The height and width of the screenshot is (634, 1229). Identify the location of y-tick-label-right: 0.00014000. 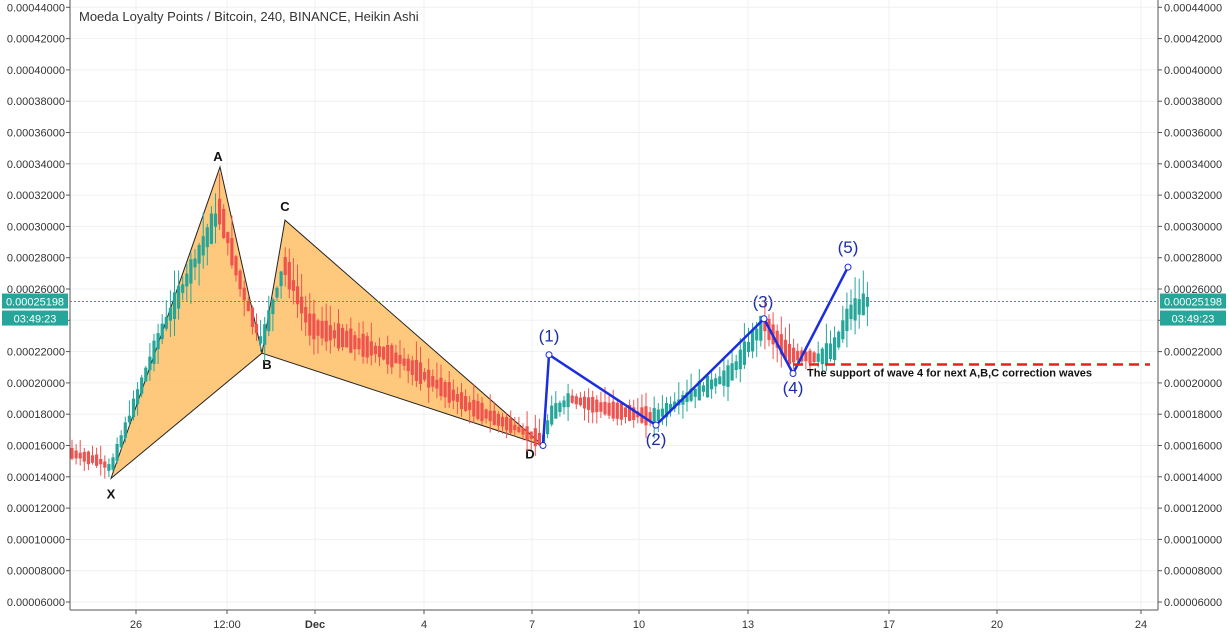
(1193, 478).